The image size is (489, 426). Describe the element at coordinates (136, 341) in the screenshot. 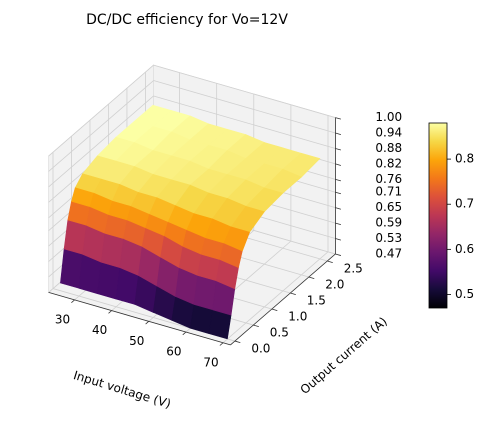

I see `x-tick-label: 50` at that location.